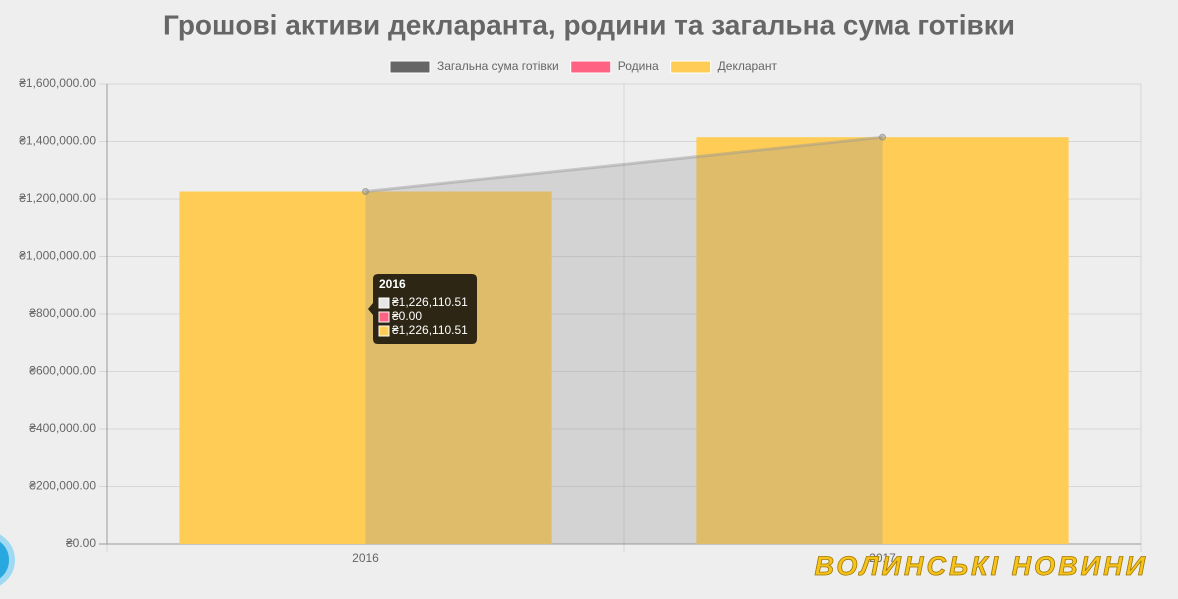  What do you see at coordinates (392, 284) in the screenshot?
I see `tooltip-title: 2016` at bounding box center [392, 284].